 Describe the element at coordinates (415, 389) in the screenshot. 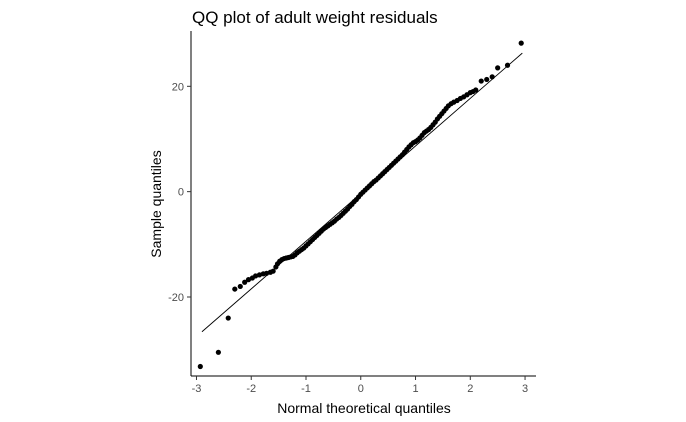

I see `x-tick-label: 1` at that location.